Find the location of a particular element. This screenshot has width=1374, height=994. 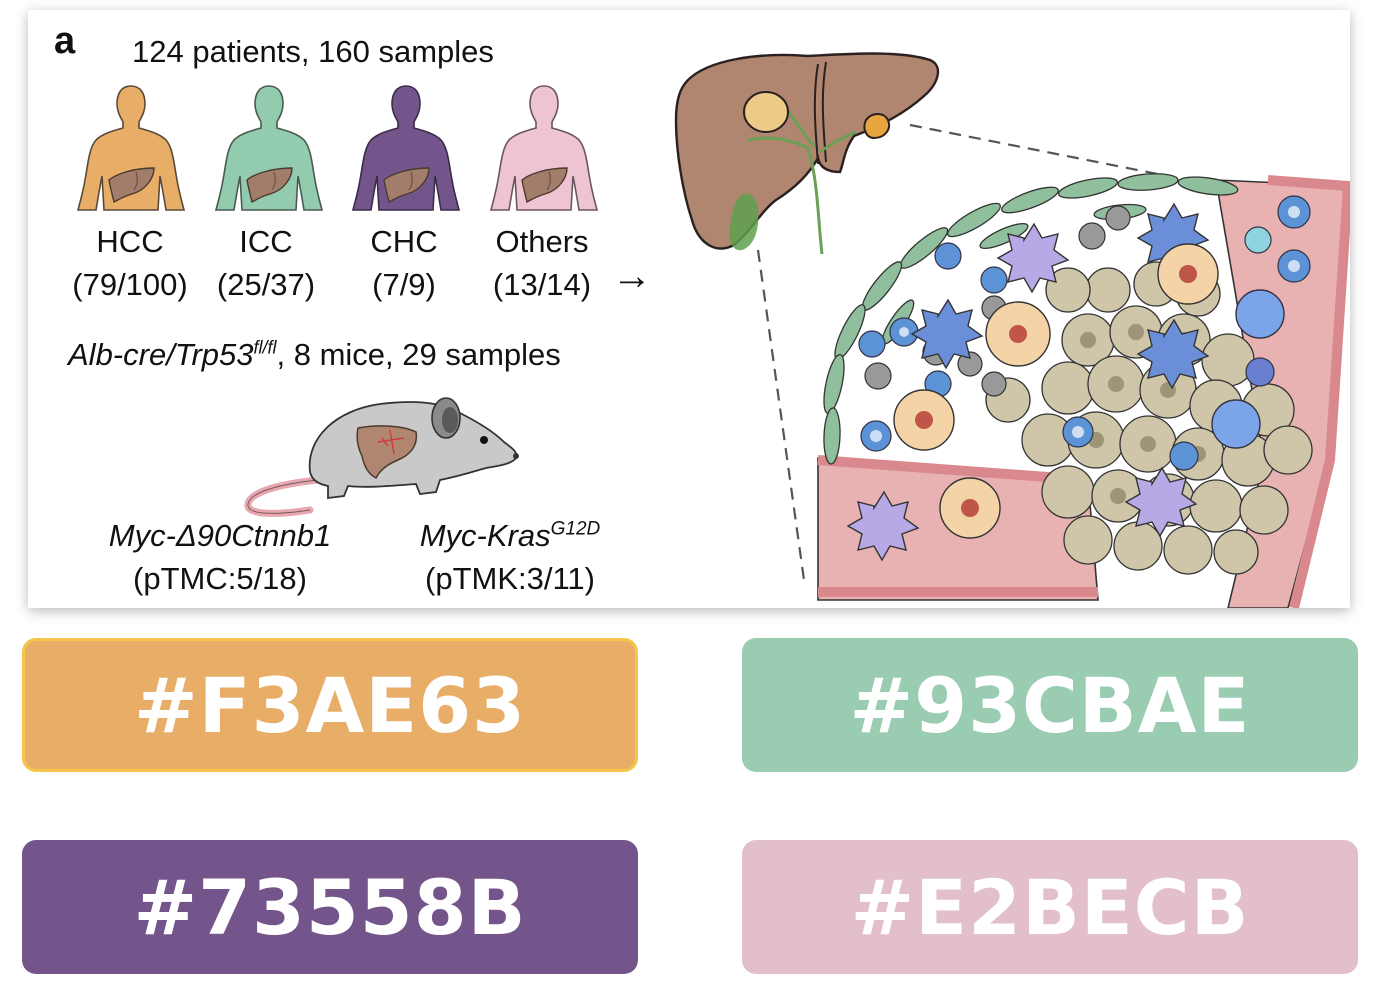

mouse-model-1-name: Ctnnb1 is located at coordinates (281, 535).